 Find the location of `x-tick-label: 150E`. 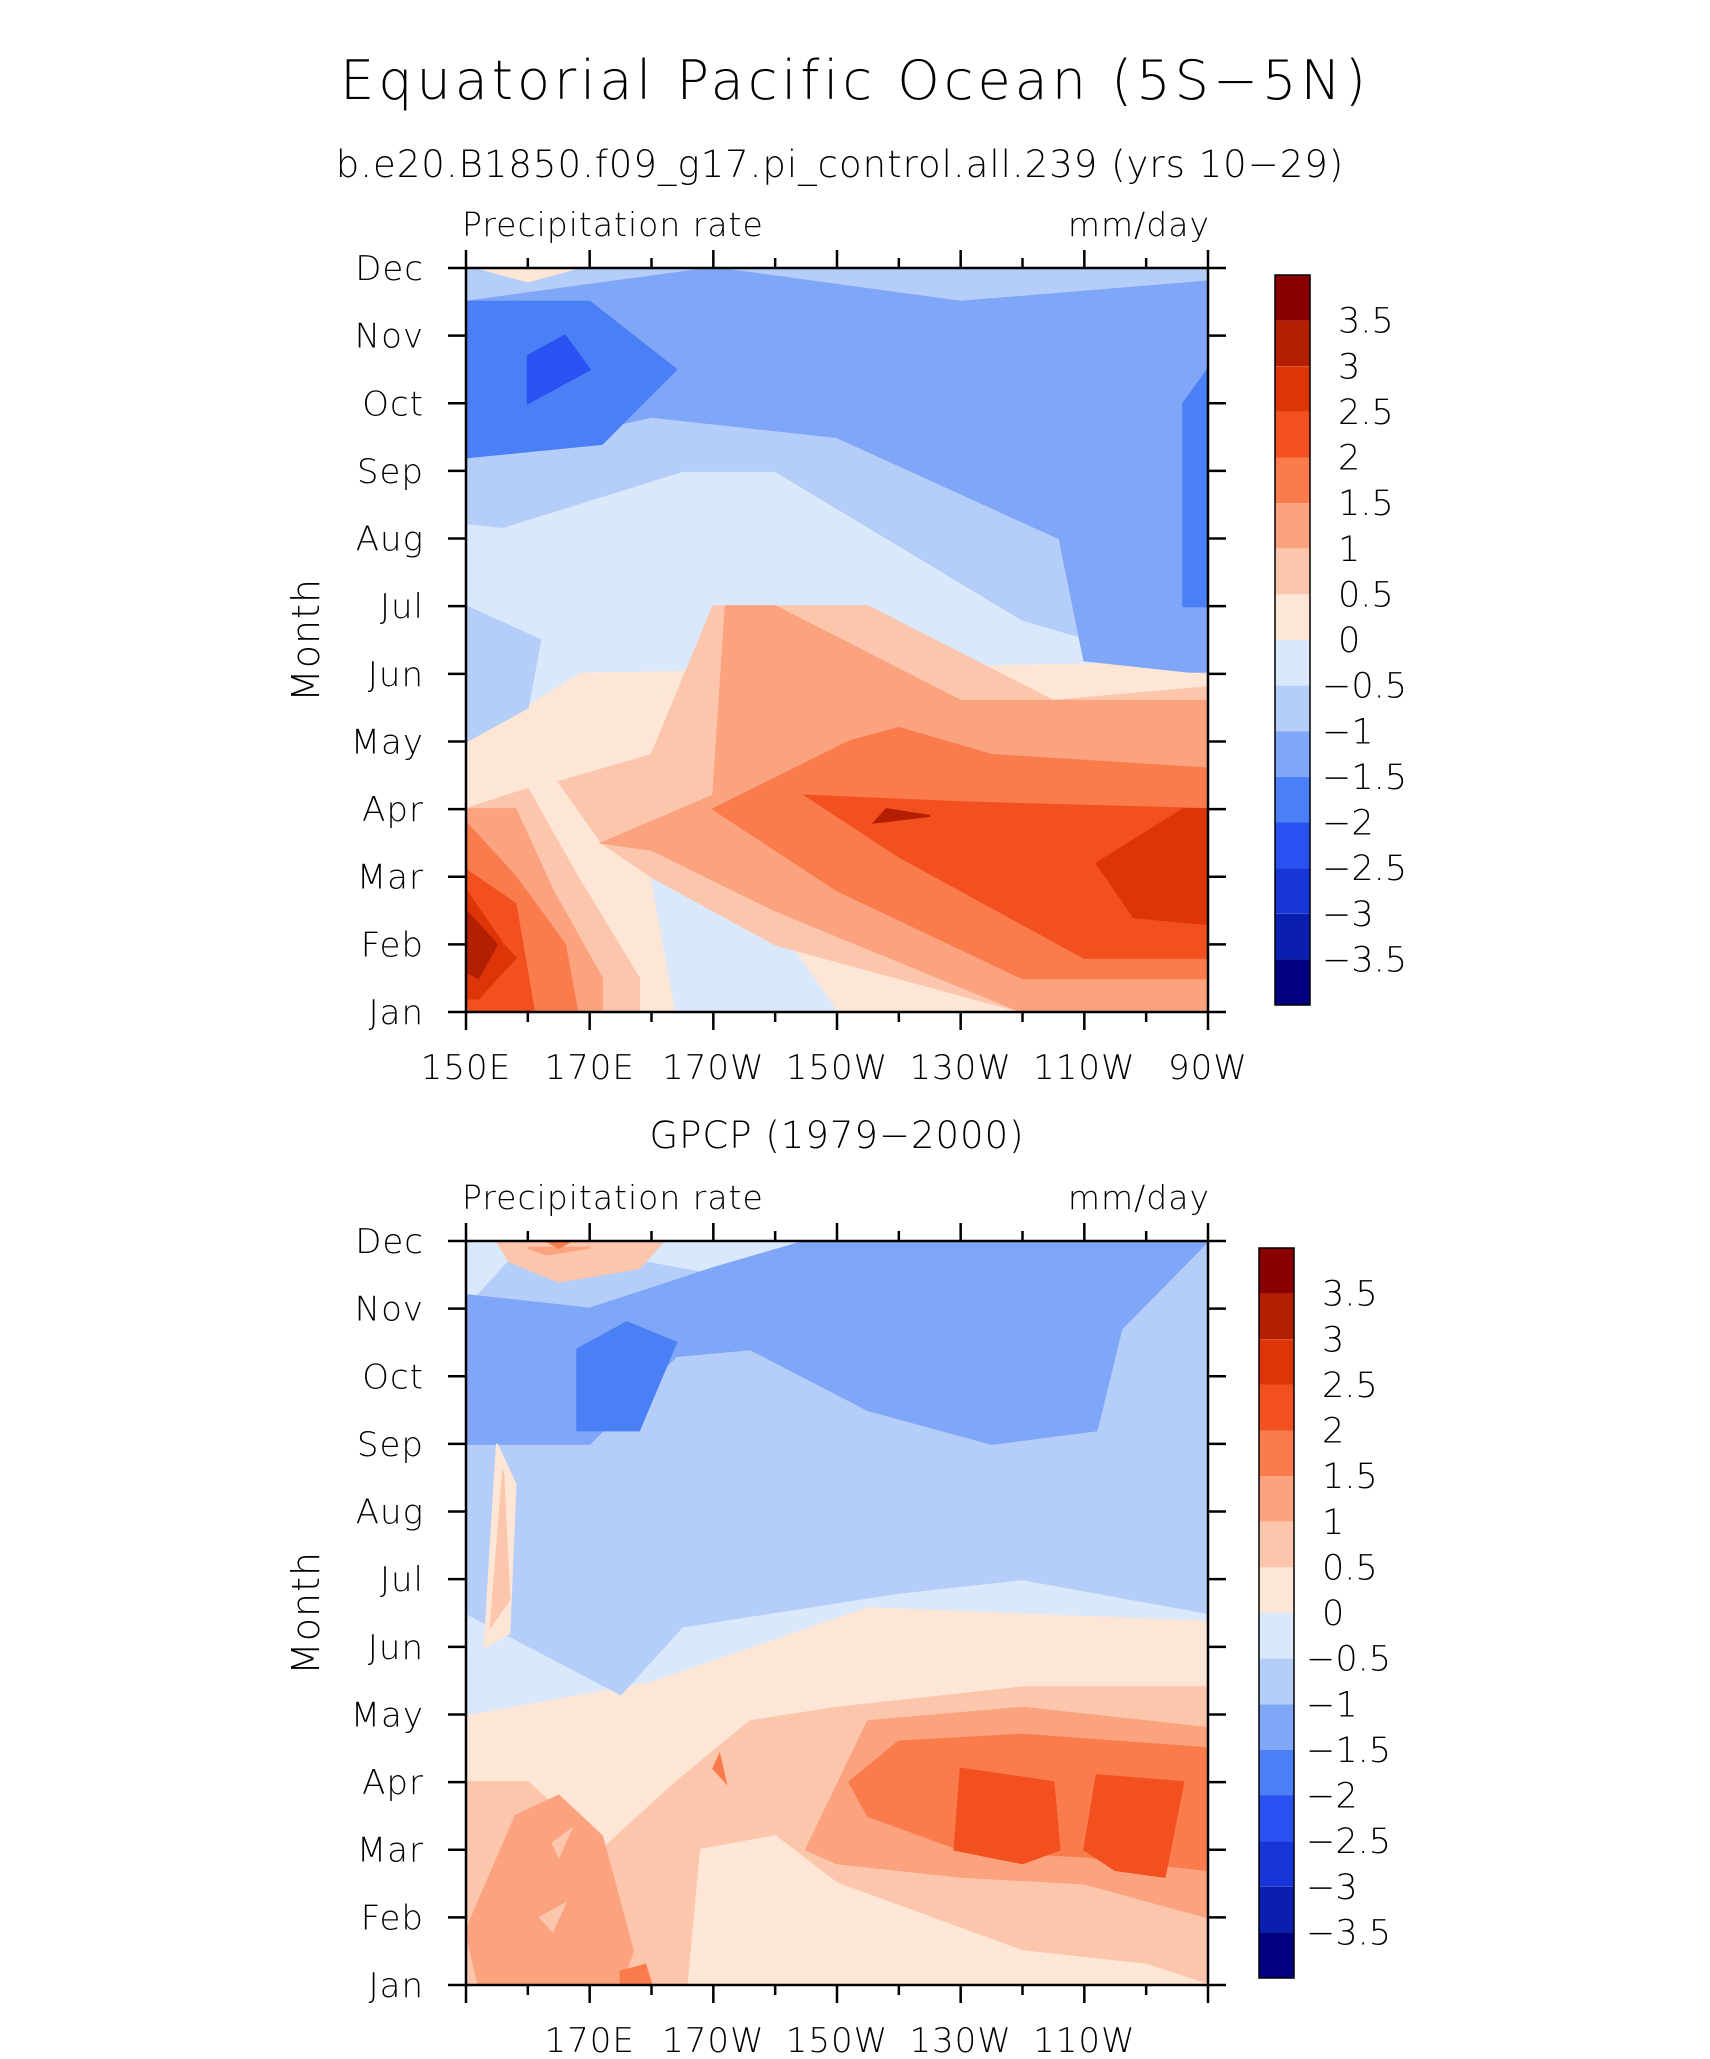

x-tick-label: 150E is located at coordinates (466, 1068).